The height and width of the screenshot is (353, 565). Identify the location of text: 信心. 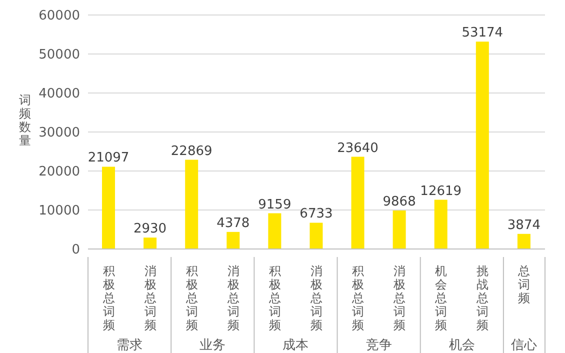
(524, 345).